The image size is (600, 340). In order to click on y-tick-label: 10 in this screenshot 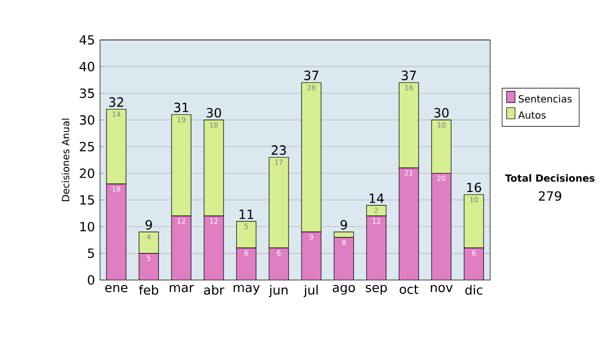, I will do `click(87, 227)`.